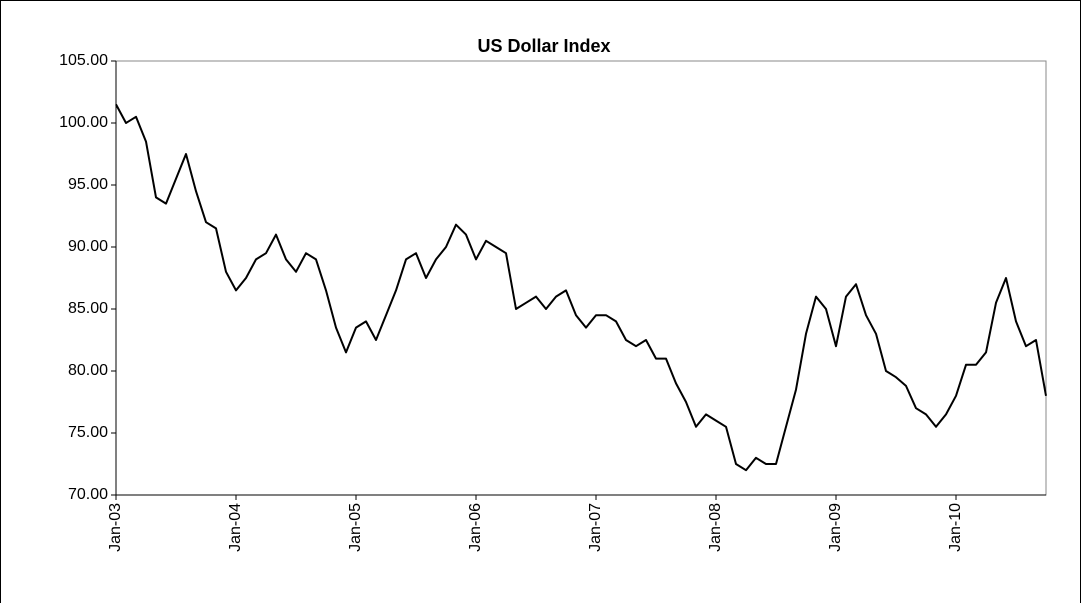 Image resolution: width=1081 pixels, height=603 pixels. Describe the element at coordinates (543, 46) in the screenshot. I see `chart-title: US Dollar Index` at that location.